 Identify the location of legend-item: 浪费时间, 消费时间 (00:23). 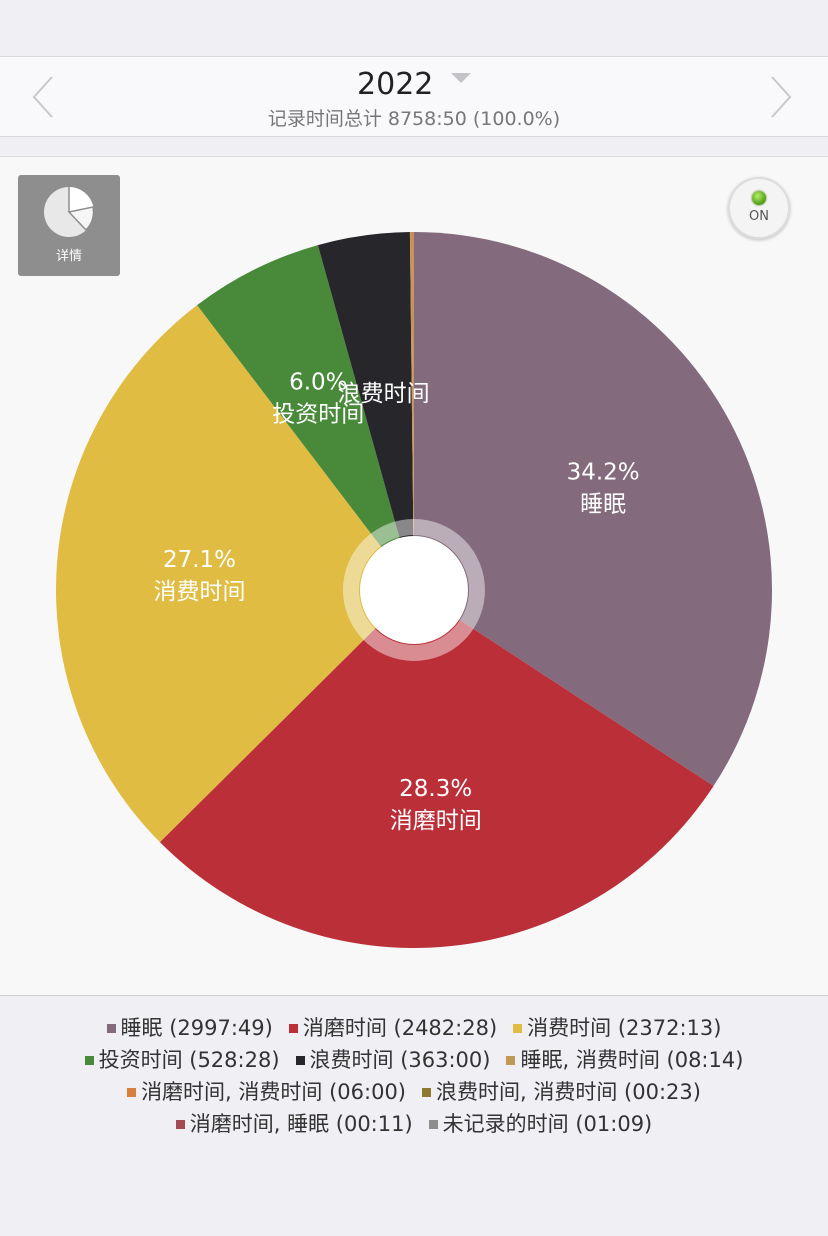
(561, 1092).